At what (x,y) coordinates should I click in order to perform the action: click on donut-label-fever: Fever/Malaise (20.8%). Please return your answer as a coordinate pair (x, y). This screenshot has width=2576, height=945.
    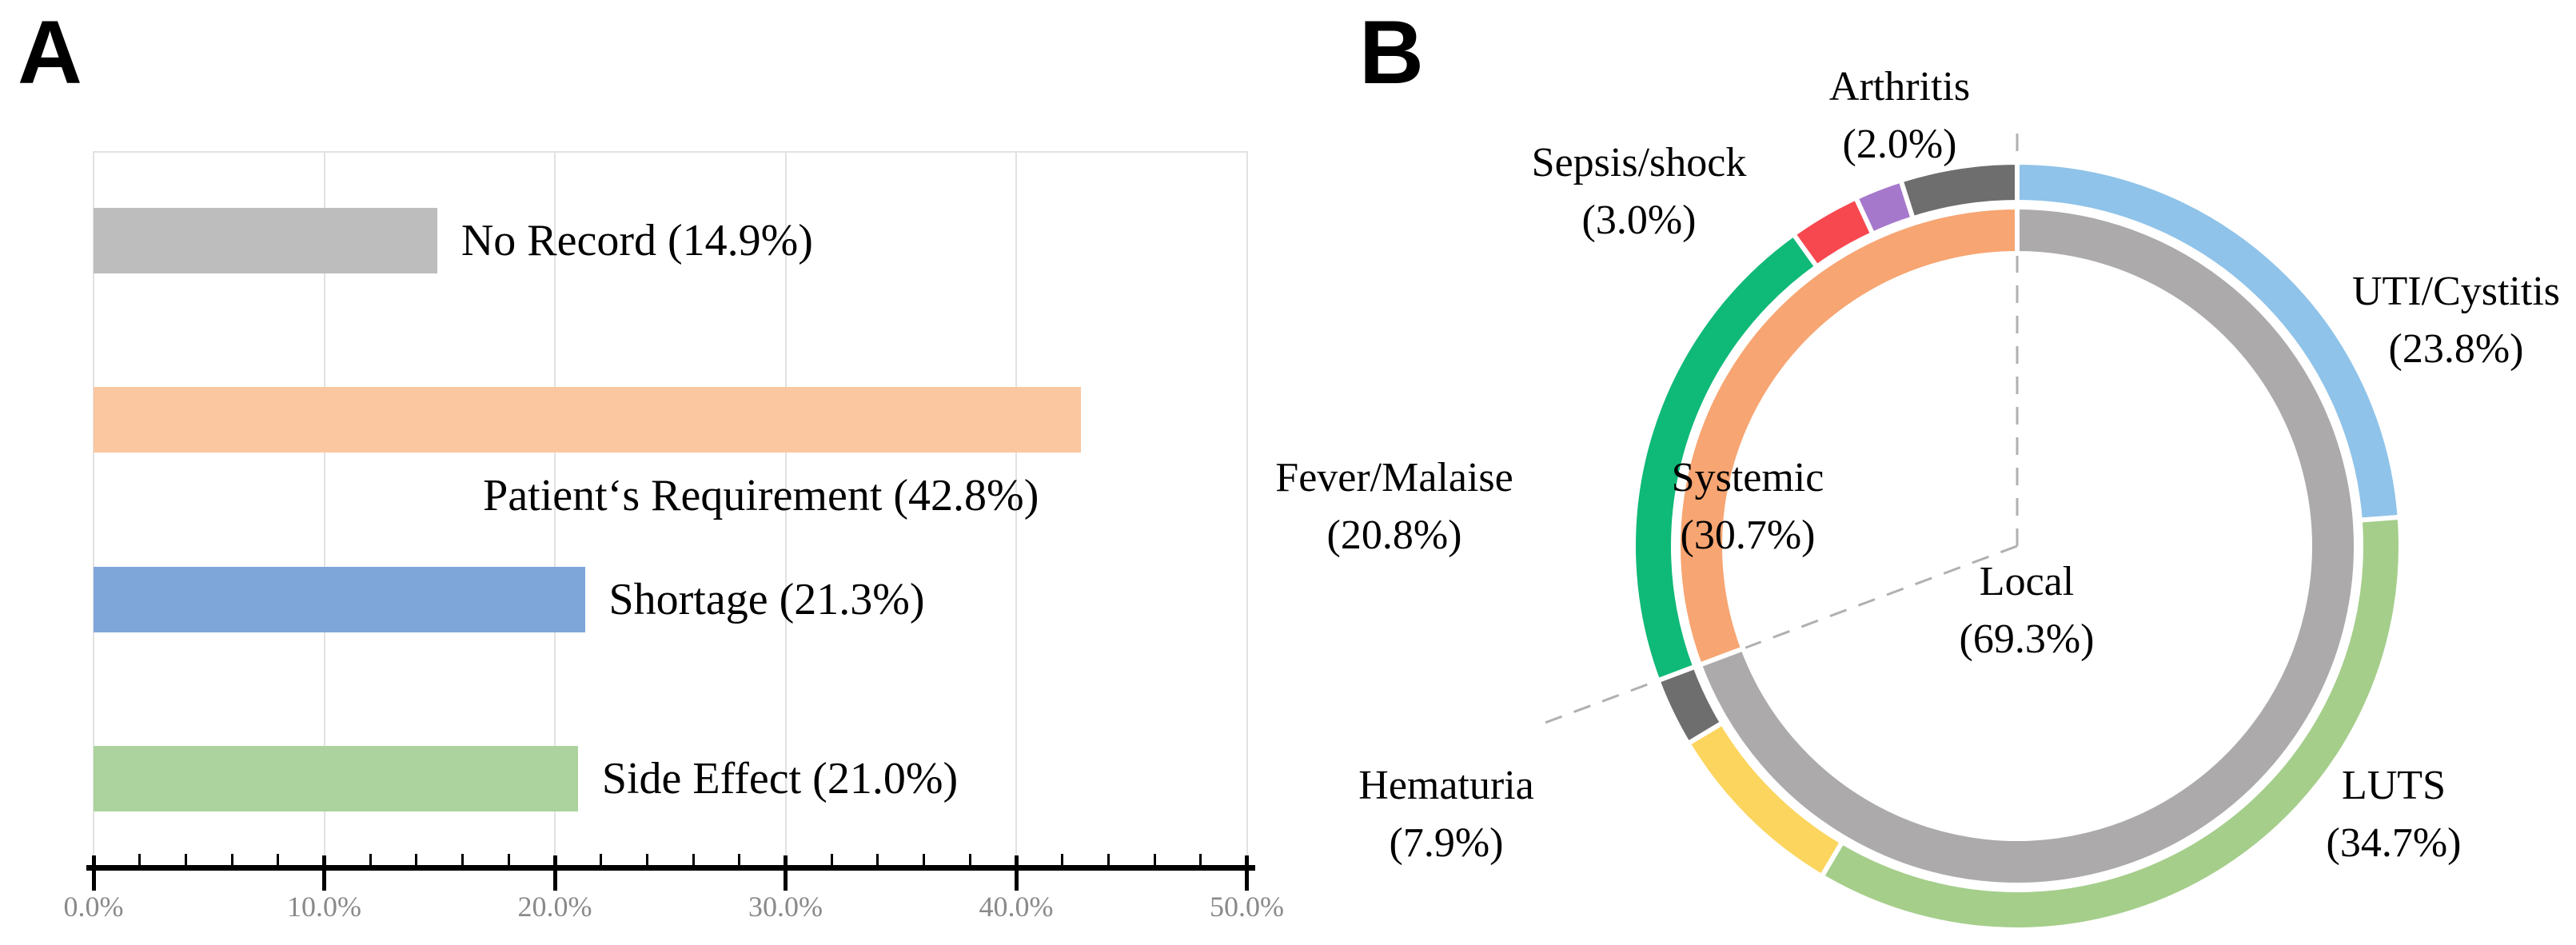
    Looking at the image, I should click on (1394, 506).